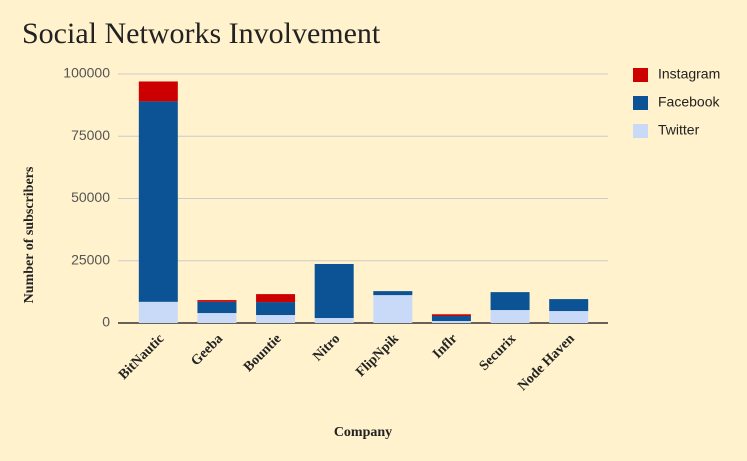 This screenshot has width=747, height=461. What do you see at coordinates (498, 352) in the screenshot?
I see `x-tick-label: Securix` at bounding box center [498, 352].